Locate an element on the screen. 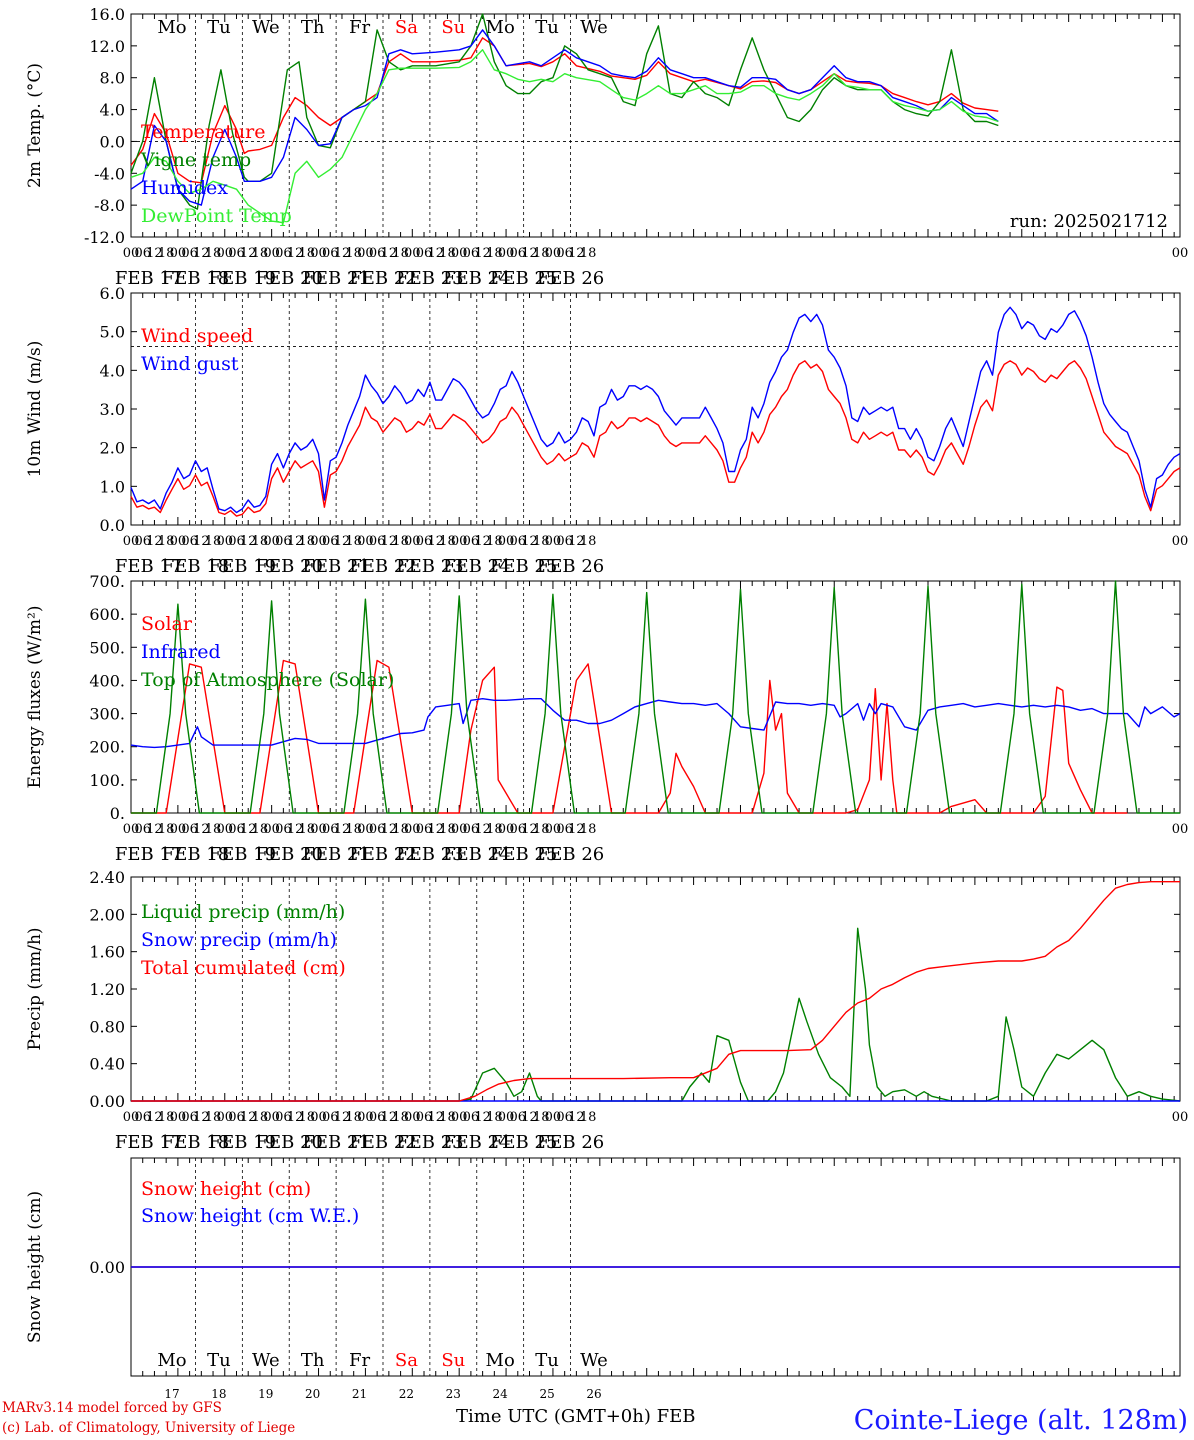 Image resolution: width=1194 pixels, height=1440 pixels. legend-entry: Temperature is located at coordinates (203, 132).